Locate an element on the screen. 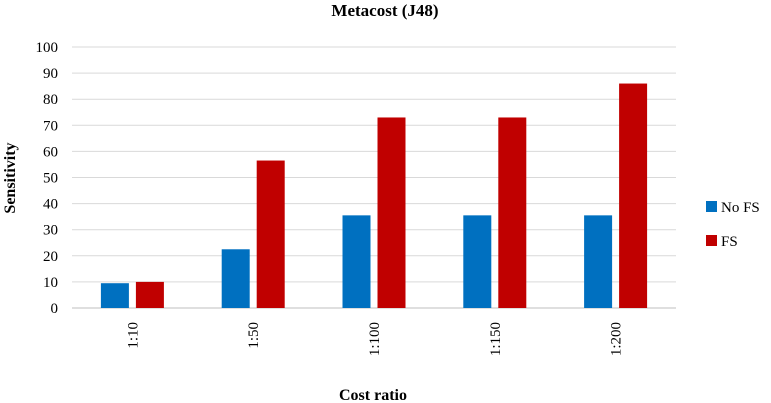 The height and width of the screenshot is (403, 771). y-tick-label: 0 is located at coordinates (55, 309).